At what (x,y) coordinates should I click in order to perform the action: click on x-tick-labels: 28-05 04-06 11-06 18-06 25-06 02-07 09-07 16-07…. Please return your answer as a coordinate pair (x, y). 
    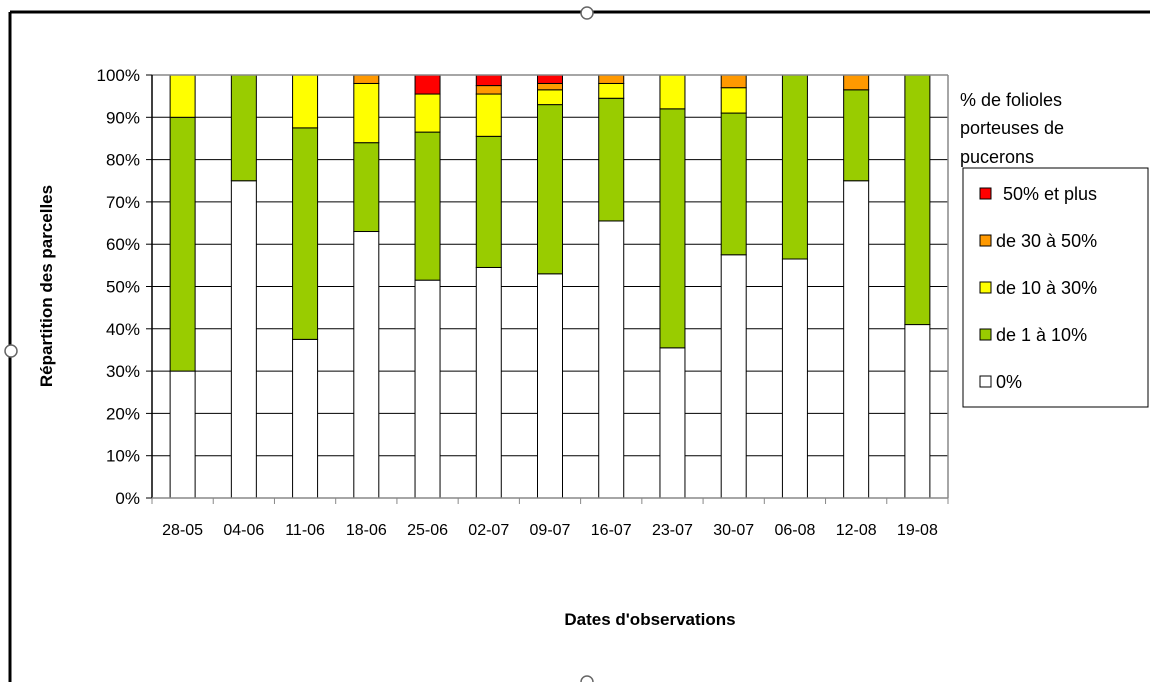
    Looking at the image, I should click on (550, 530).